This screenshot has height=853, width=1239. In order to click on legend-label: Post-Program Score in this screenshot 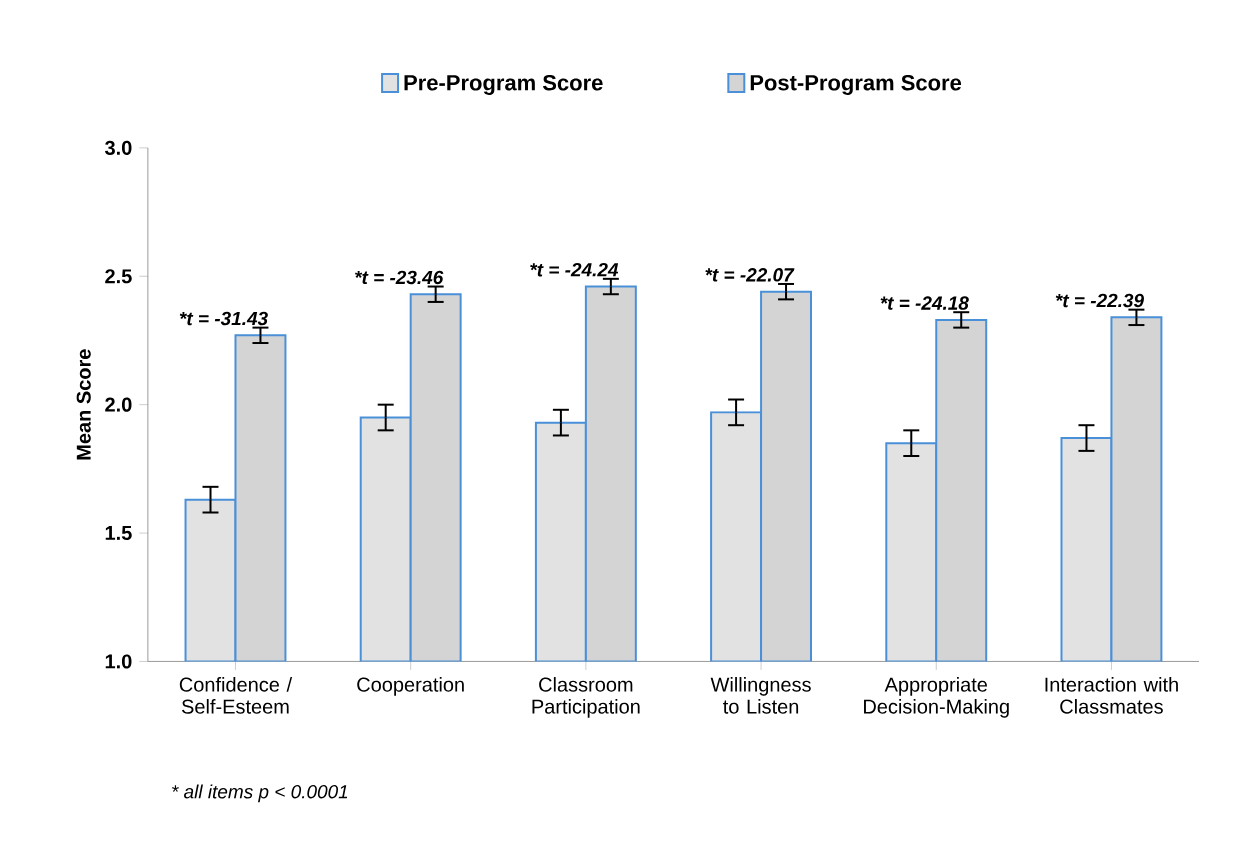, I will do `click(856, 84)`.